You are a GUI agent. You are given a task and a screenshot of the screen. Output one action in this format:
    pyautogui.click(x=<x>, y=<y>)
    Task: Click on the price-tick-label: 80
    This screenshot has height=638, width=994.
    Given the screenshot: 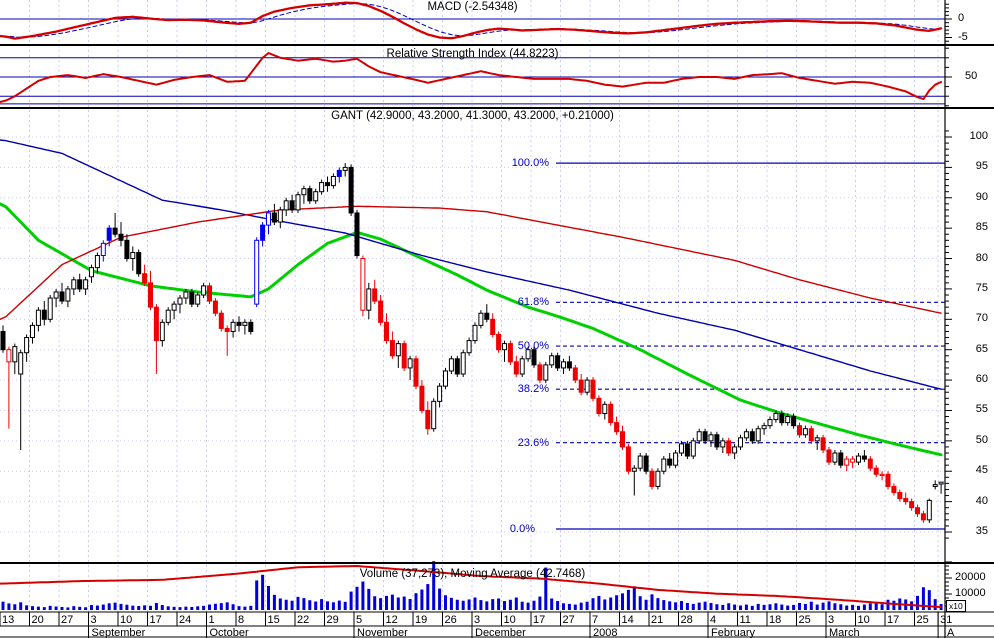 What is the action you would take?
    pyautogui.click(x=981, y=257)
    